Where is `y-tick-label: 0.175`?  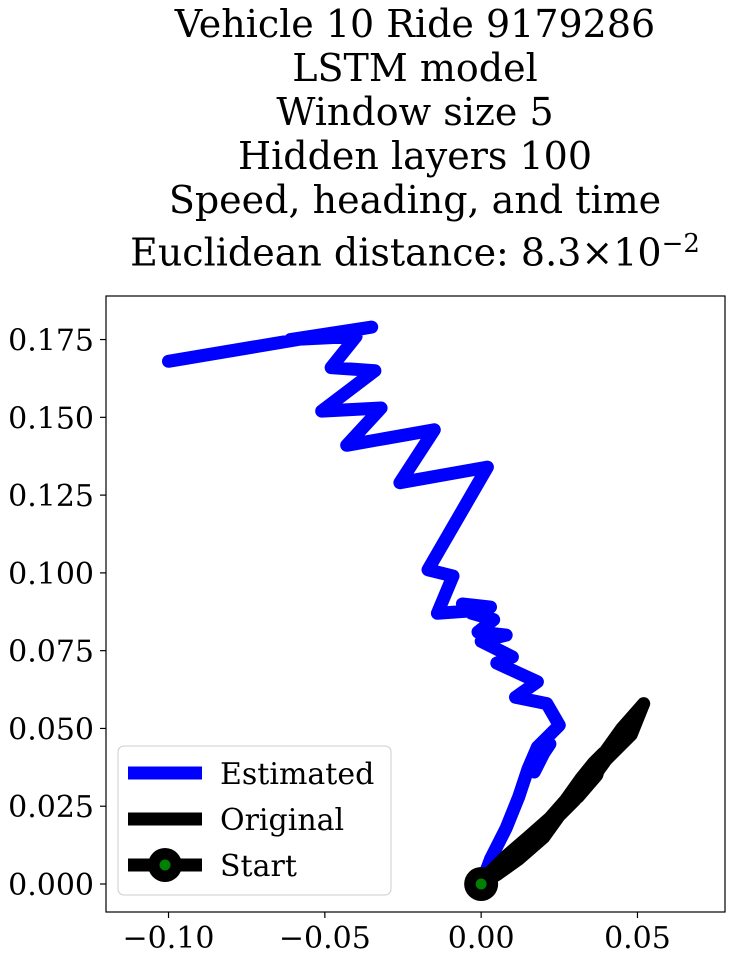
y-tick-label: 0.175 is located at coordinates (51, 341).